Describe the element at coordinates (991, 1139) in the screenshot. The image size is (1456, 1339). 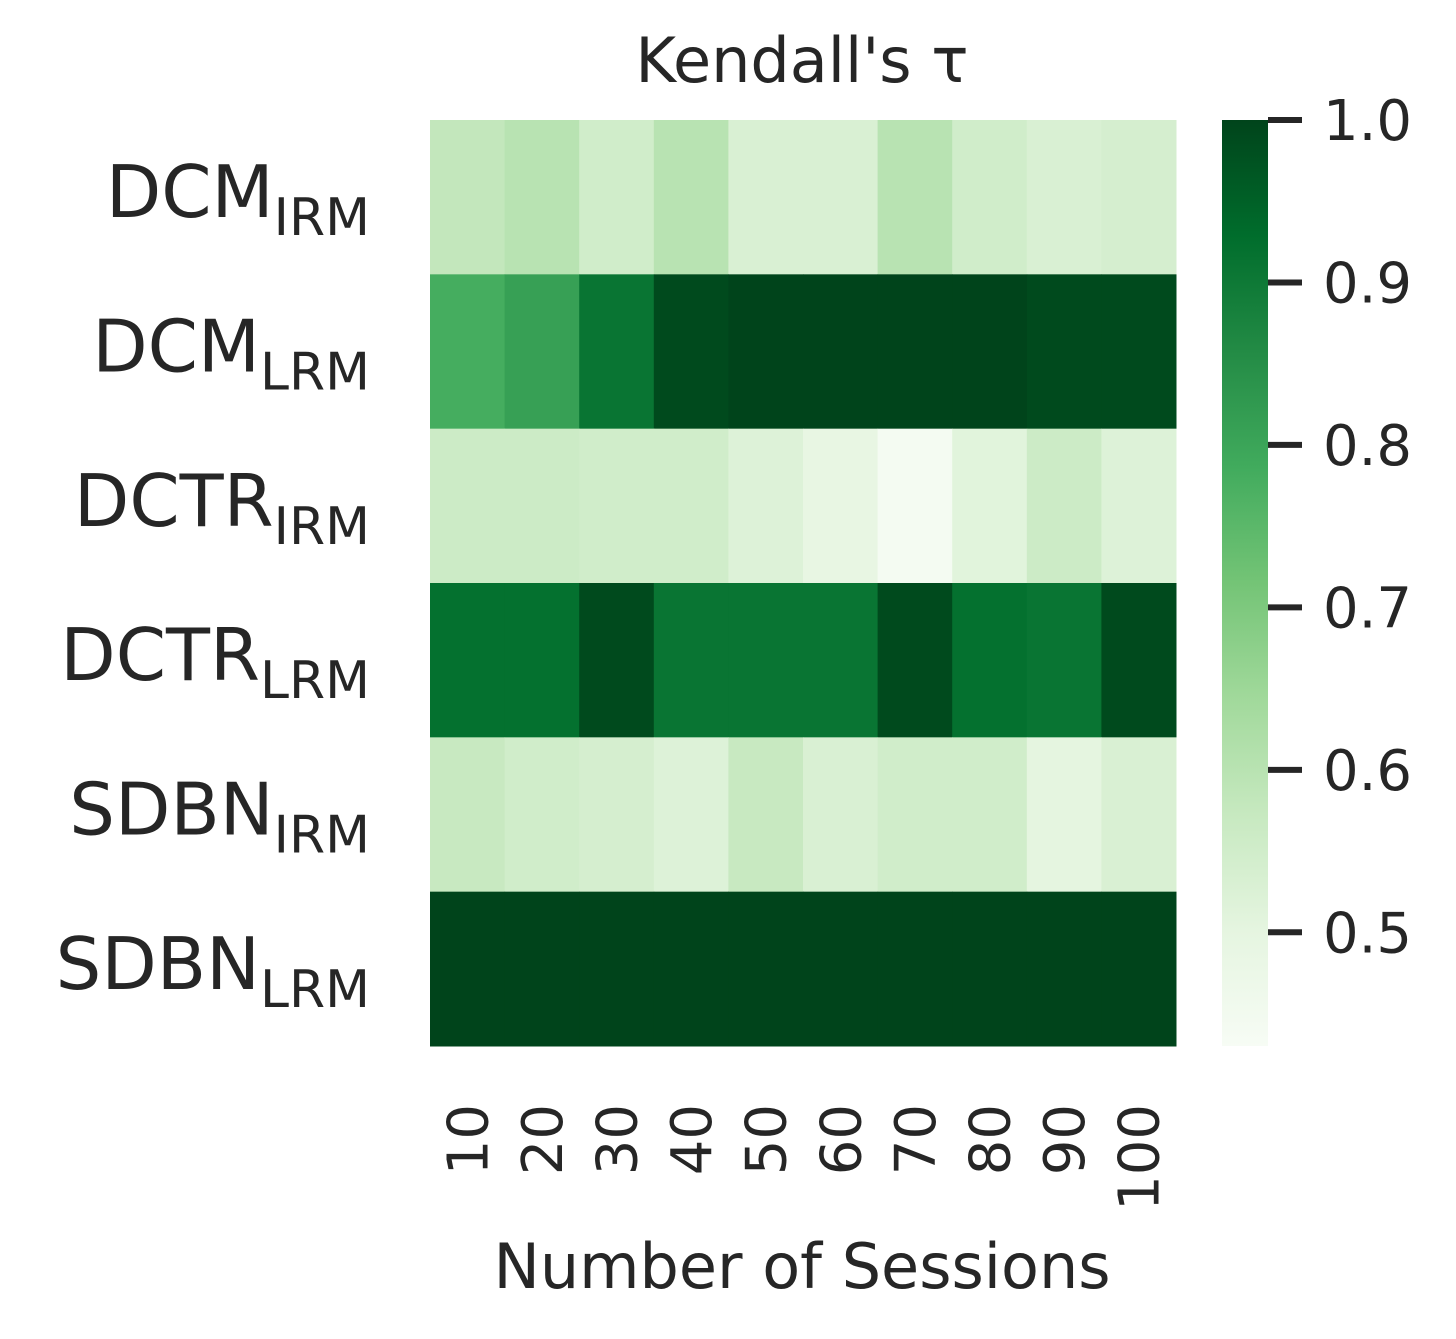
I see `x-tick-label: 80` at that location.